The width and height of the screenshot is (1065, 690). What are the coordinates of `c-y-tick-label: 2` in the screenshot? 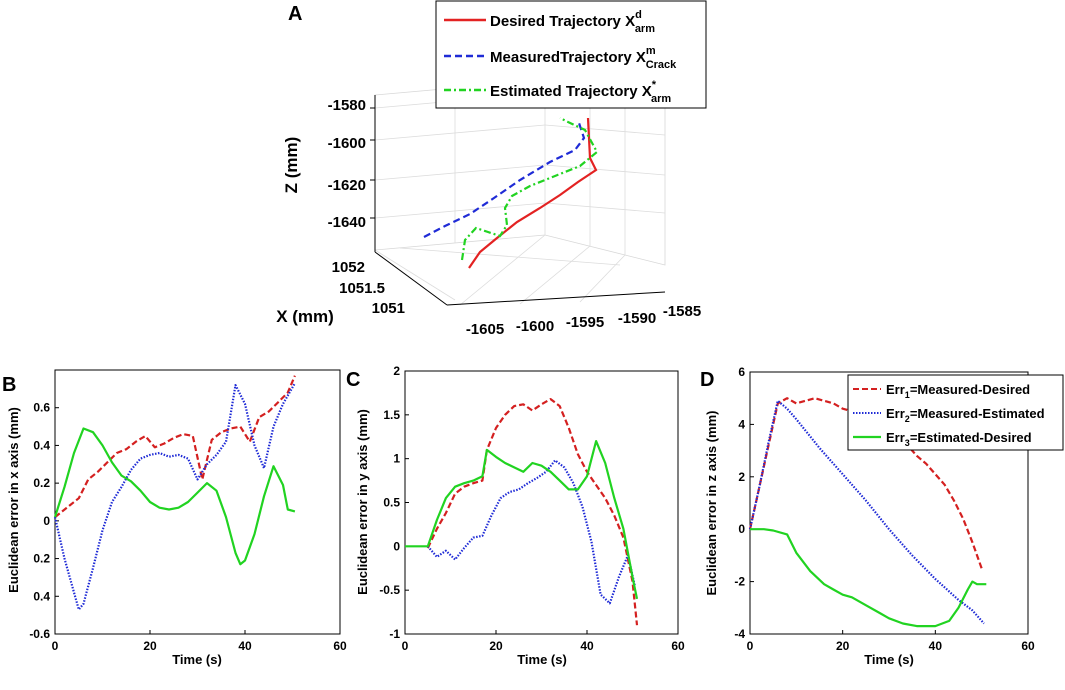 It's located at (396, 371).